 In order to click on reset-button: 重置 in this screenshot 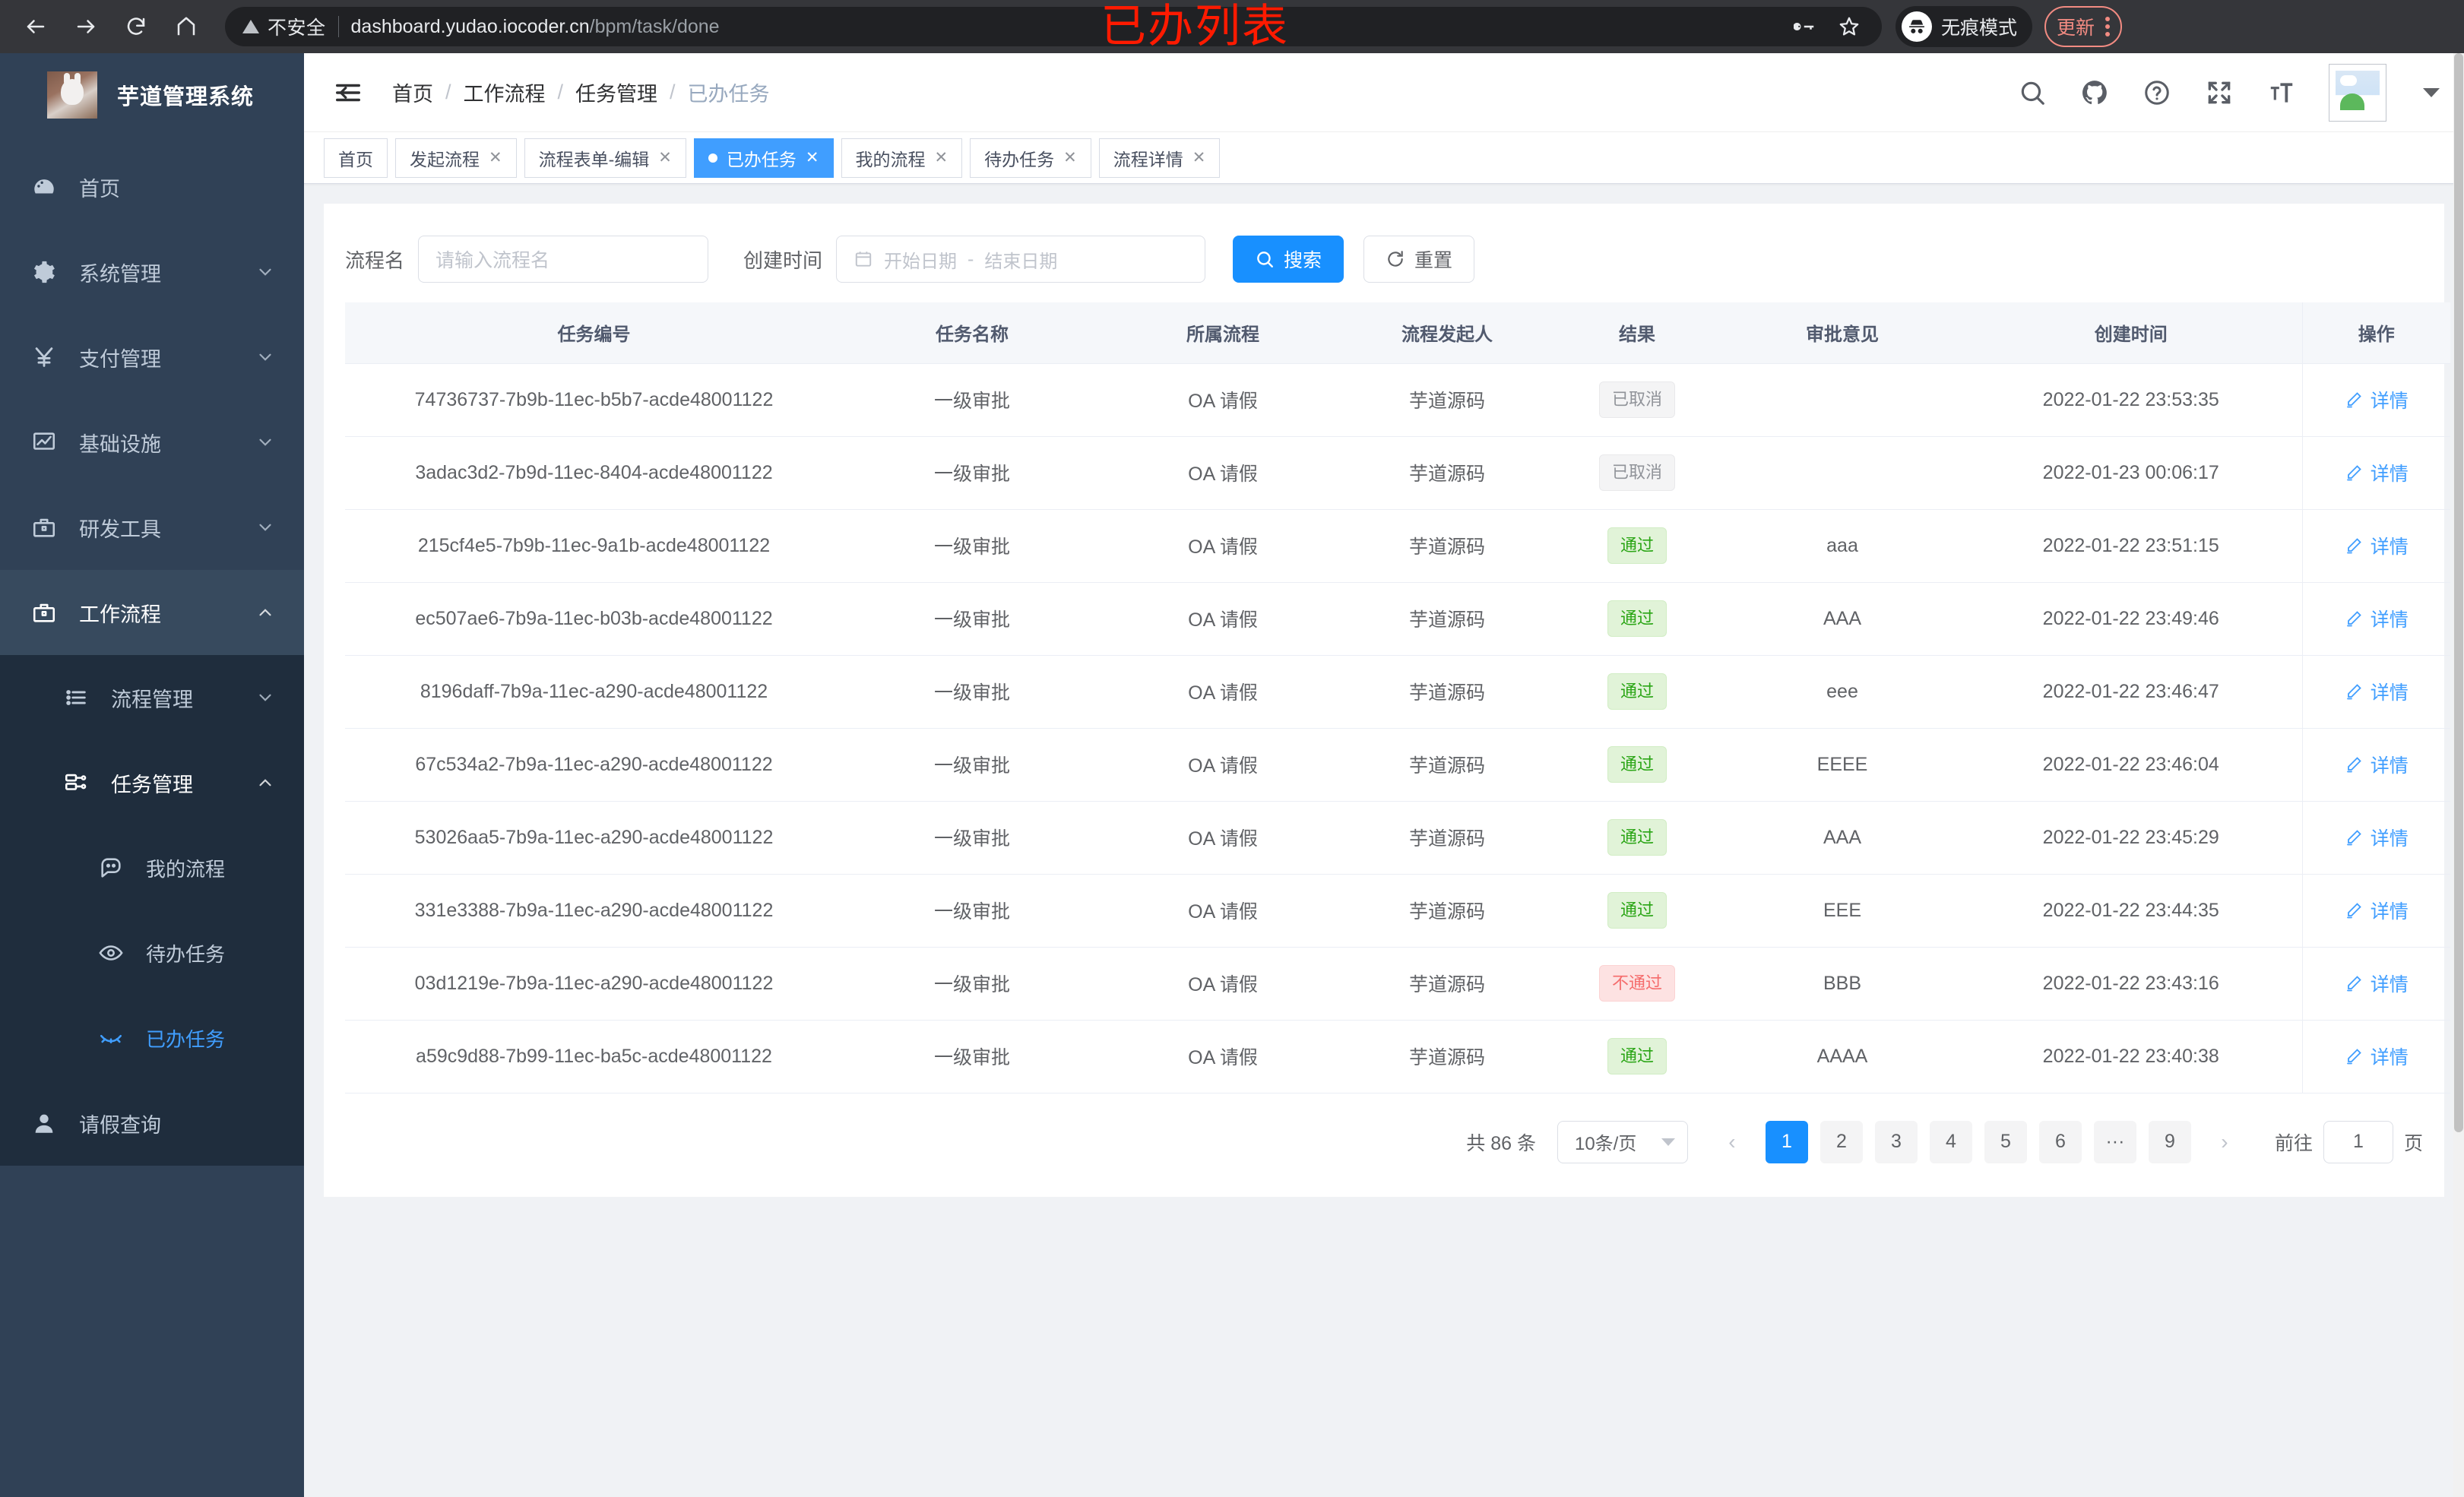, I will do `click(1419, 259)`.